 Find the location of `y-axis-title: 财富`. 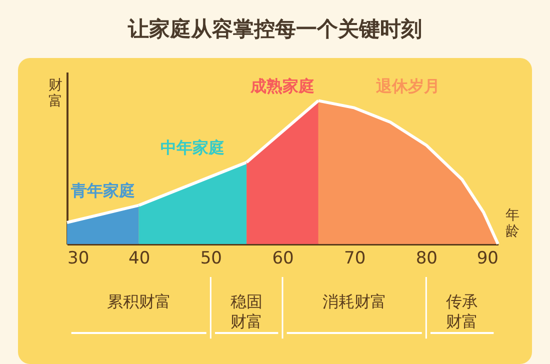

y-axis-title: 财富 is located at coordinates (55, 94).